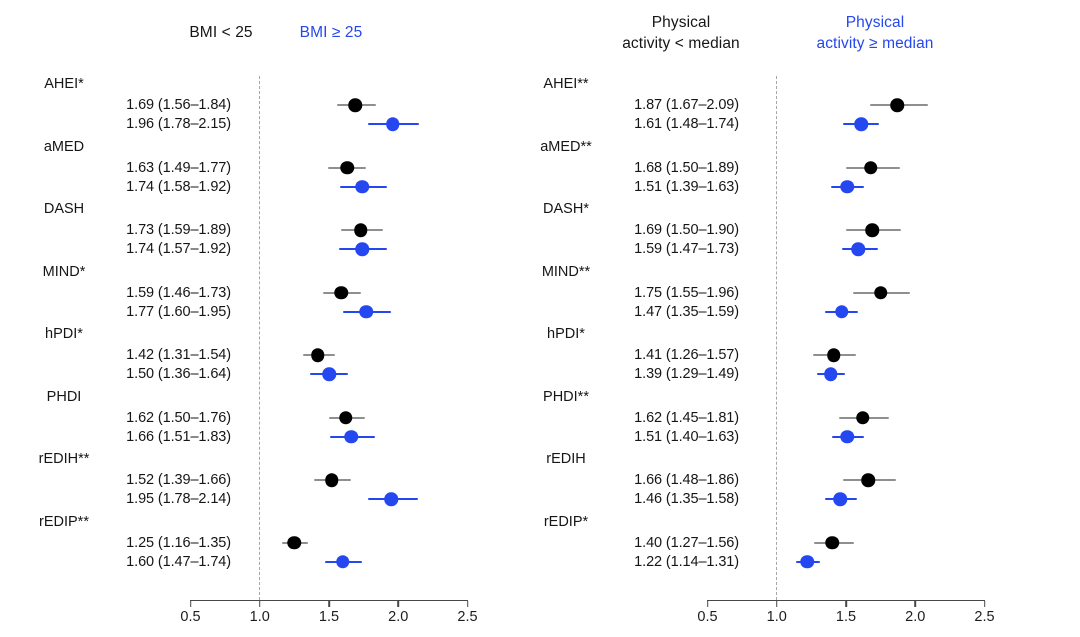 This screenshot has width=1080, height=637. What do you see at coordinates (875, 33) in the screenshot?
I see `series-header-blue: Physical activity ≥ median` at bounding box center [875, 33].